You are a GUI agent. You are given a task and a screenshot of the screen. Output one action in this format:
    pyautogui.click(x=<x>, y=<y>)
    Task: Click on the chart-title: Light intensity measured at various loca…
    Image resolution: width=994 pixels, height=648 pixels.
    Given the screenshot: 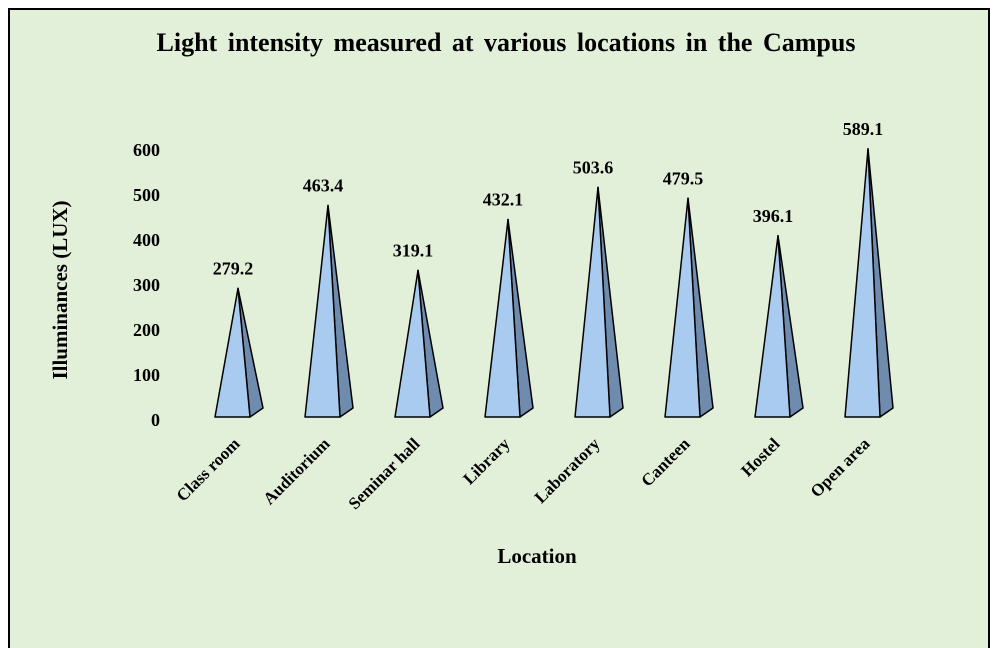 What is the action you would take?
    pyautogui.click(x=506, y=42)
    